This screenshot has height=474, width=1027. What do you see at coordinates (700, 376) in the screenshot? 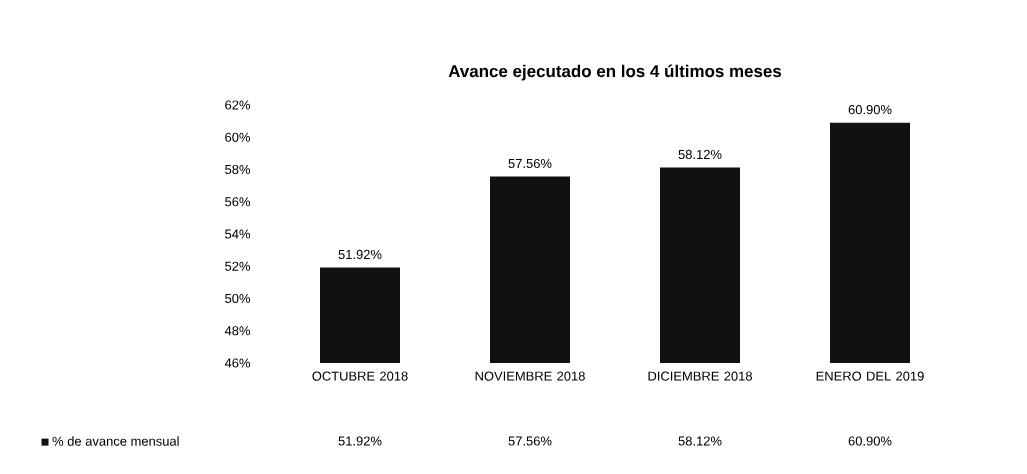
I see `x-tick-label: DICIEMBRE 2018` at bounding box center [700, 376].